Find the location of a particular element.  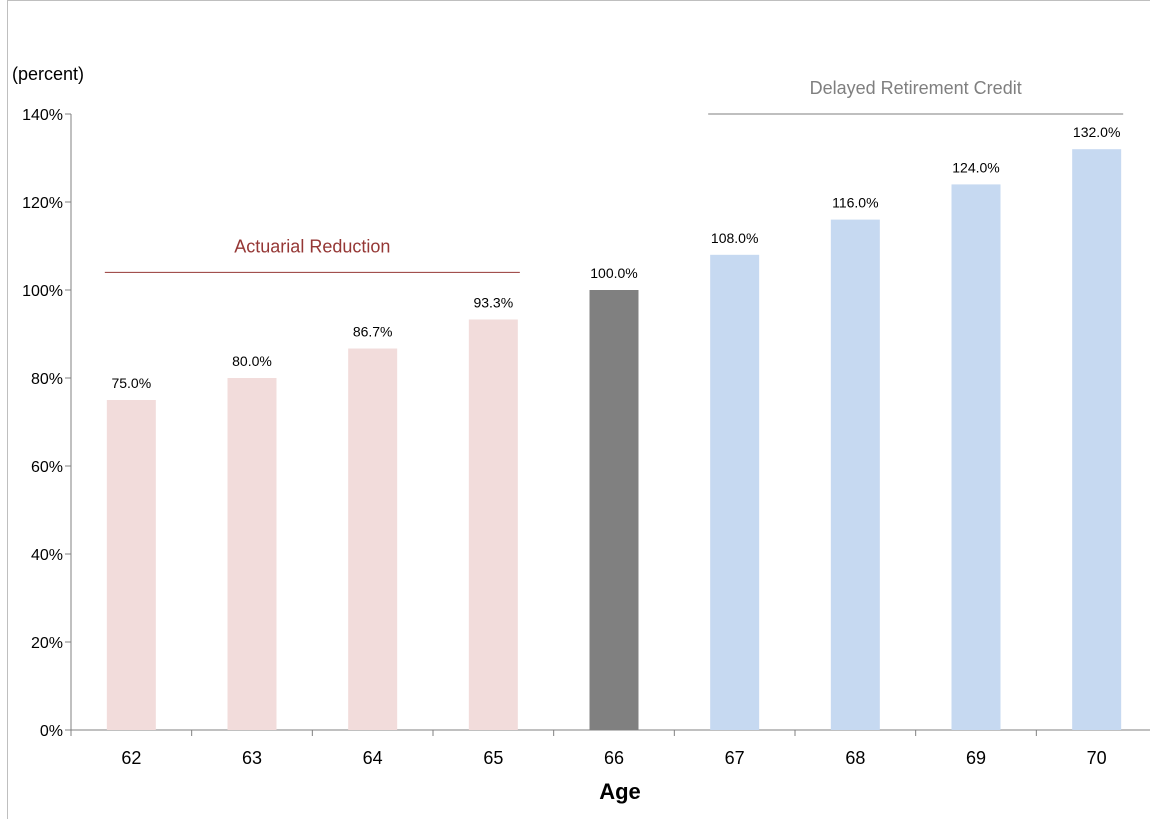

x-tick-label: 69 is located at coordinates (976, 758).